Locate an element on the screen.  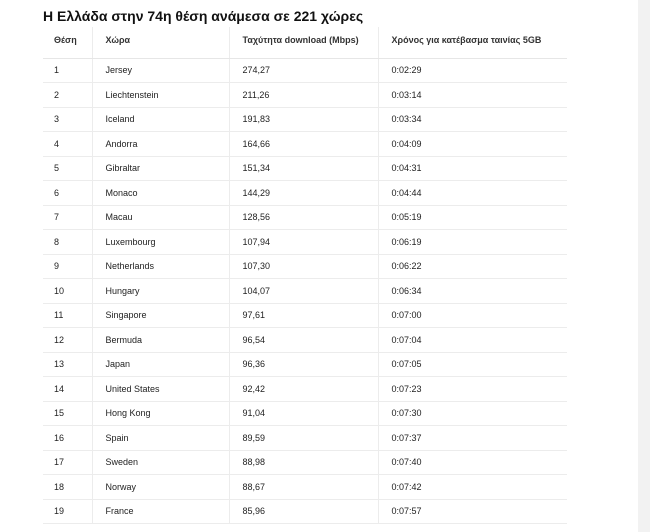
cell-time: 0:07:42 is located at coordinates (472, 487).